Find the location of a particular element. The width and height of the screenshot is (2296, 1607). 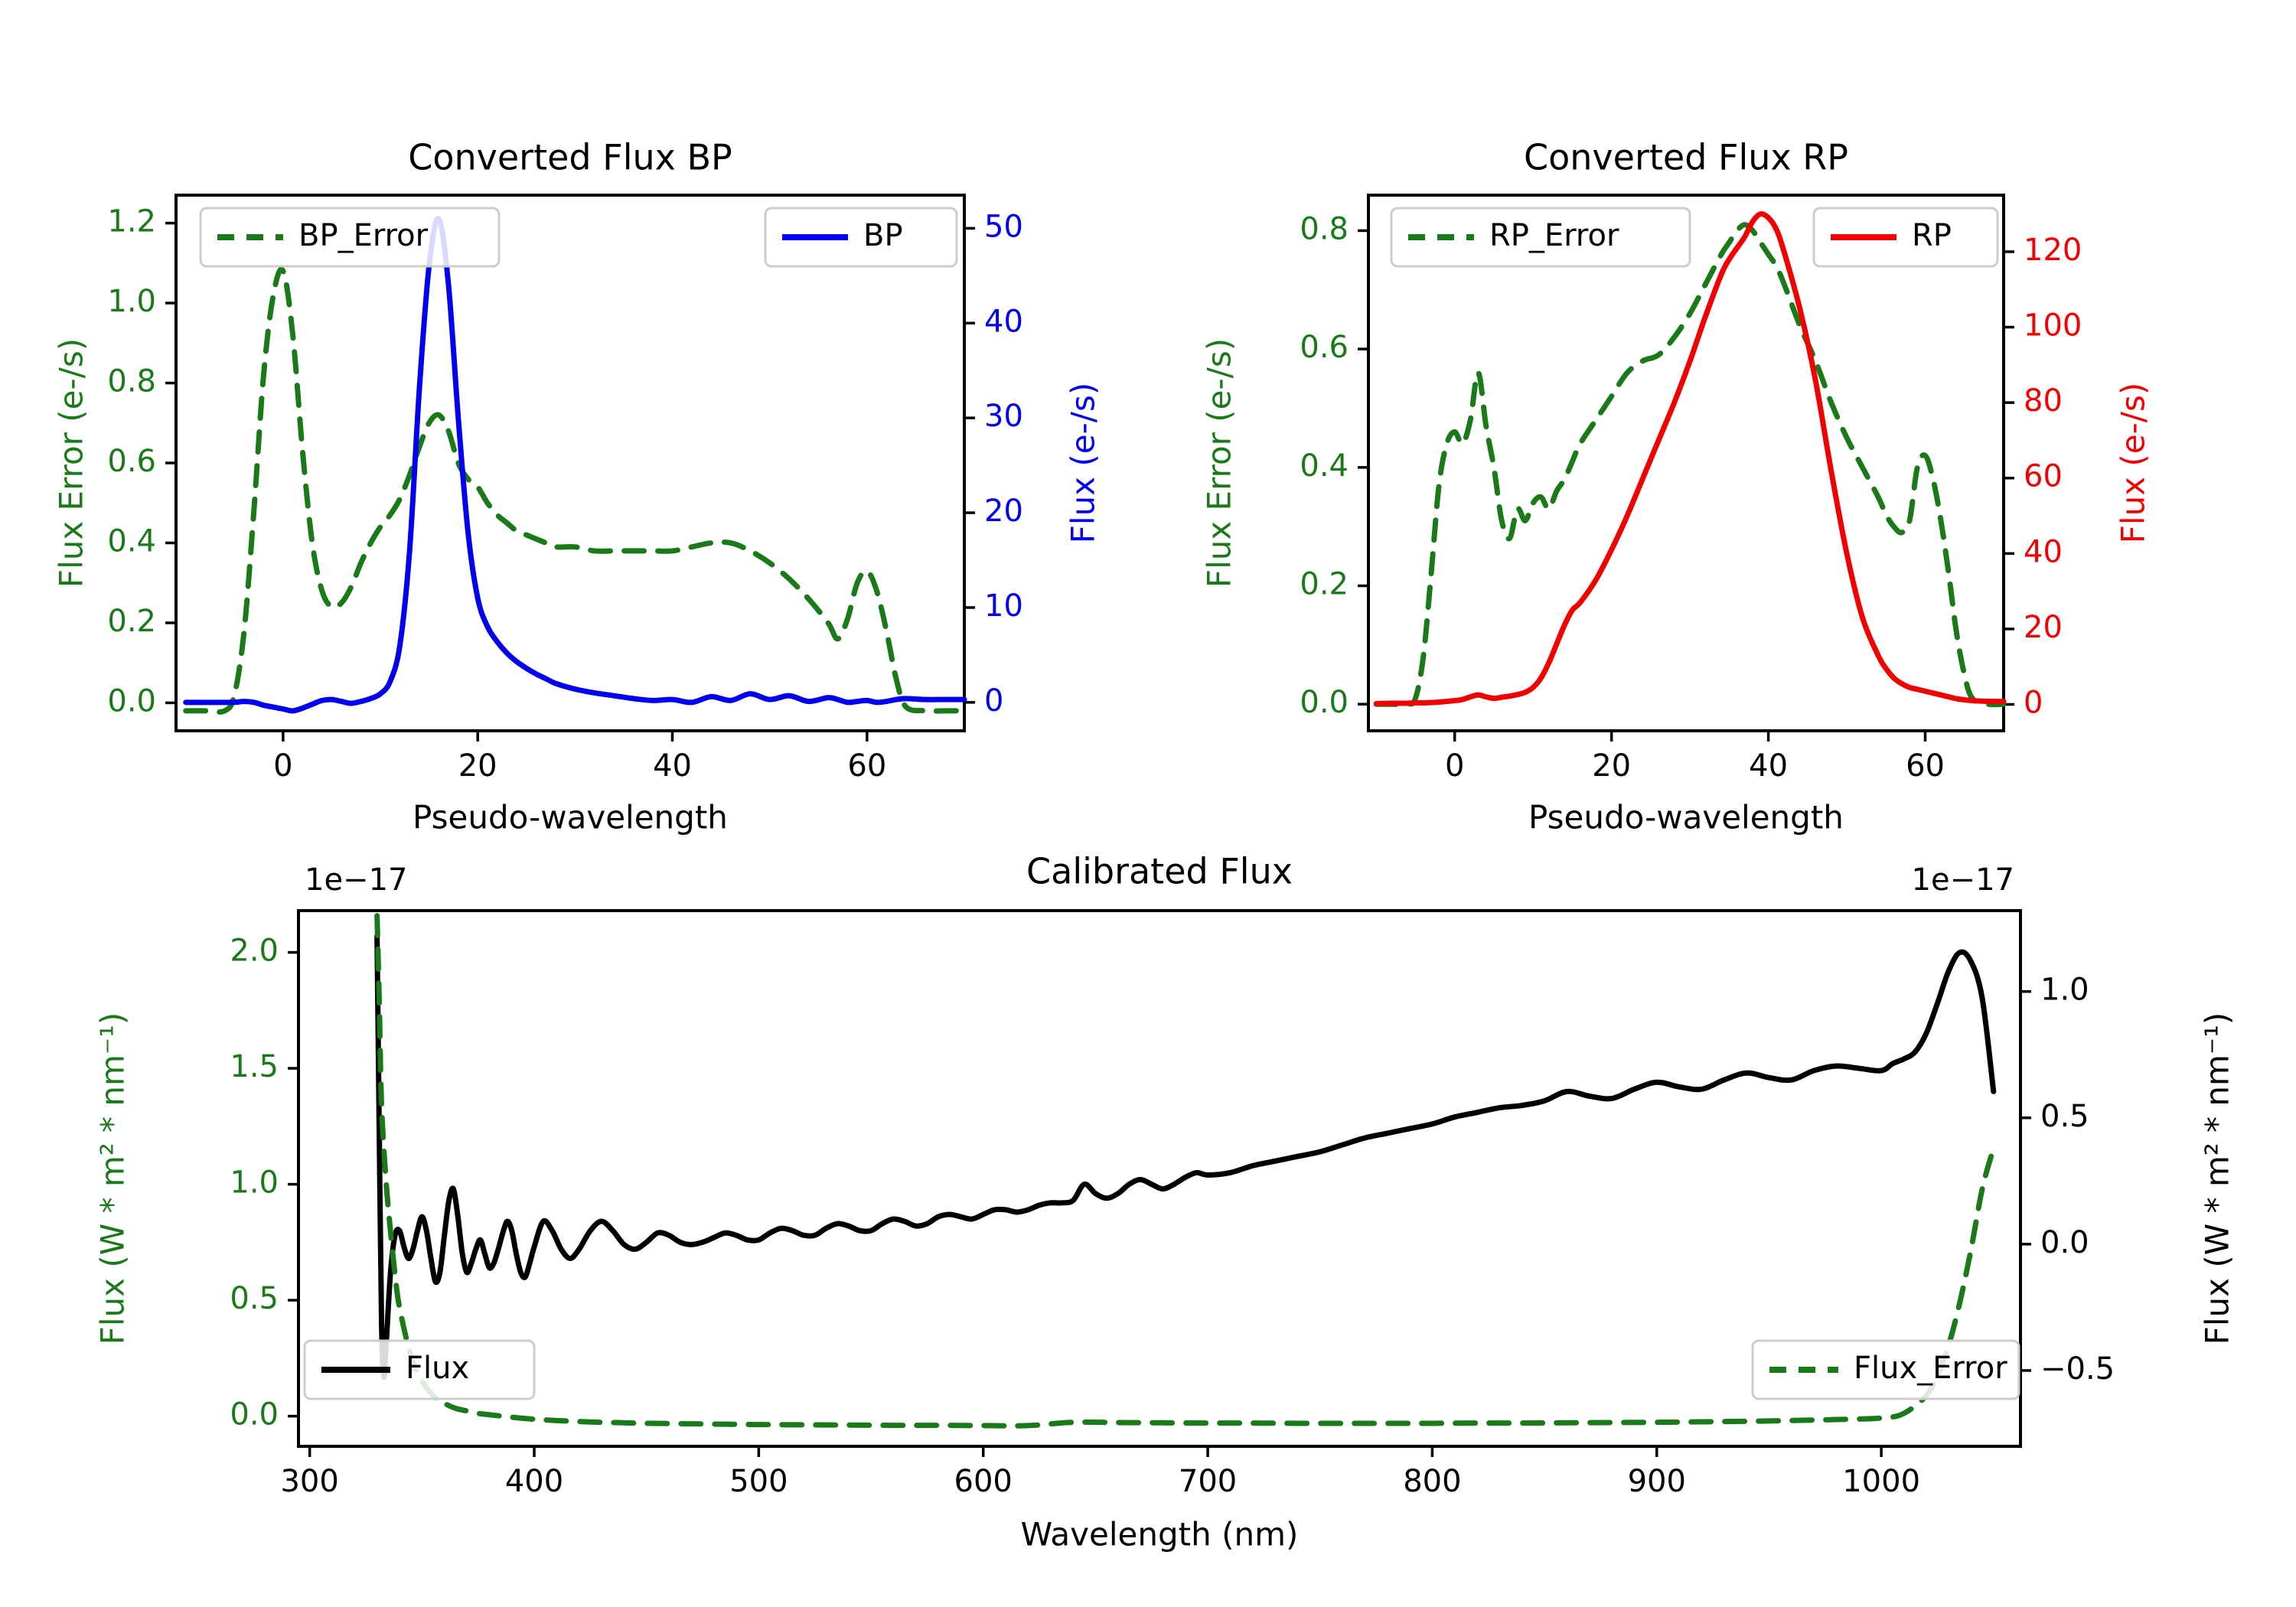

chart-title: Converted Flux RP is located at coordinates (1686, 157).